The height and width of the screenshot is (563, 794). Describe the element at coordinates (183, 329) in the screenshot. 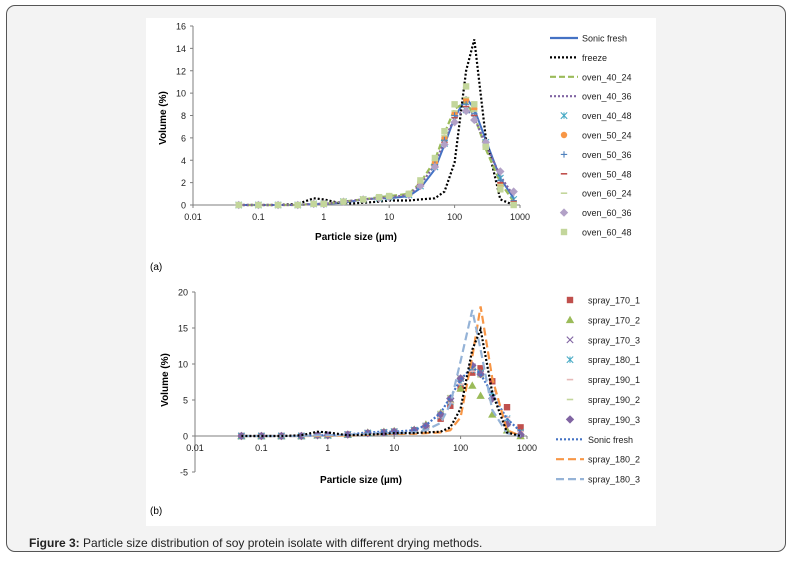

I see `y-tick-label: 15` at that location.